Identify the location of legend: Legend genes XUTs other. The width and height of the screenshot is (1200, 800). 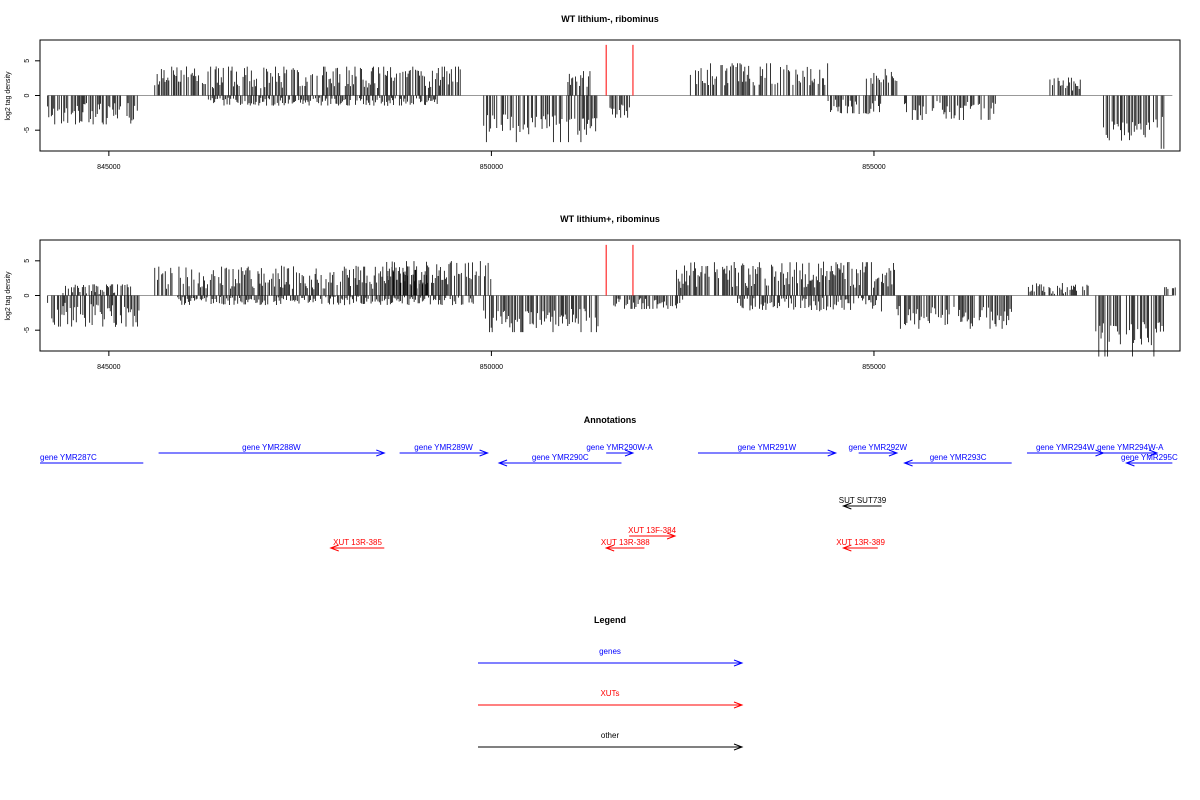
(611, 683).